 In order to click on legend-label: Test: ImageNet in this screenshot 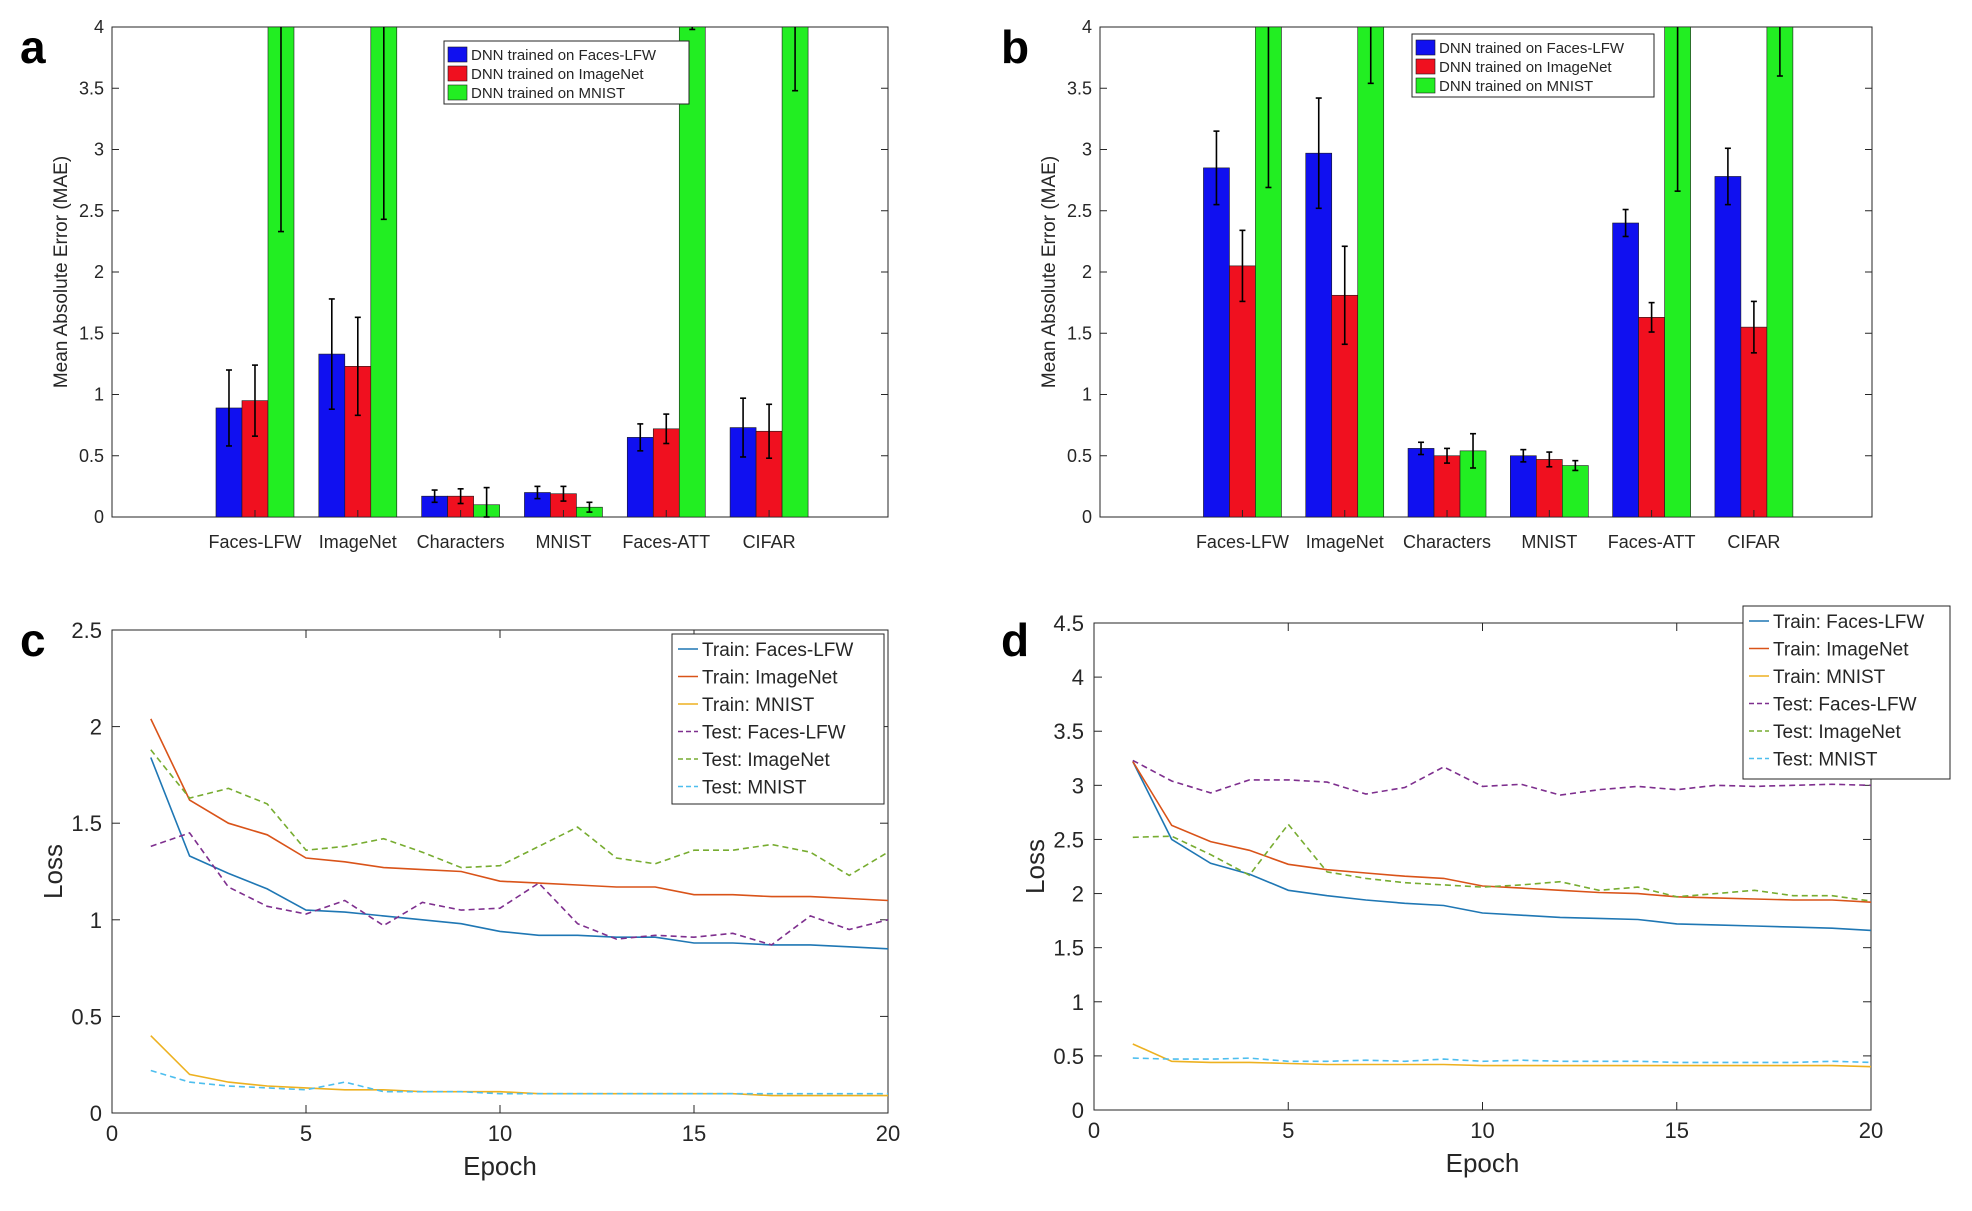, I will do `click(766, 760)`.